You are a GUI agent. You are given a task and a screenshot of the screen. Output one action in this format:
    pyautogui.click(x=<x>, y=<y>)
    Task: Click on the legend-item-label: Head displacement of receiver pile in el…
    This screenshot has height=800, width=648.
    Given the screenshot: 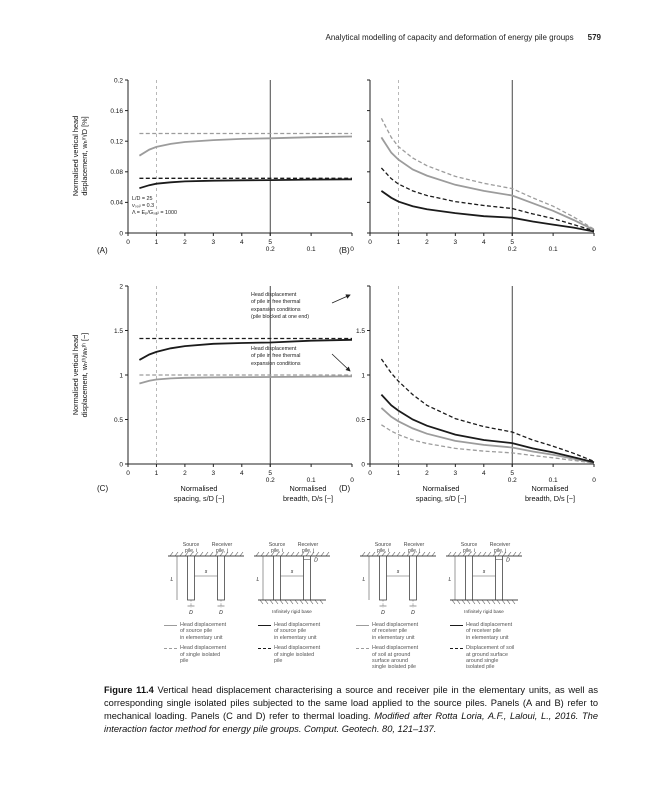 What is the action you would take?
    pyautogui.click(x=395, y=631)
    